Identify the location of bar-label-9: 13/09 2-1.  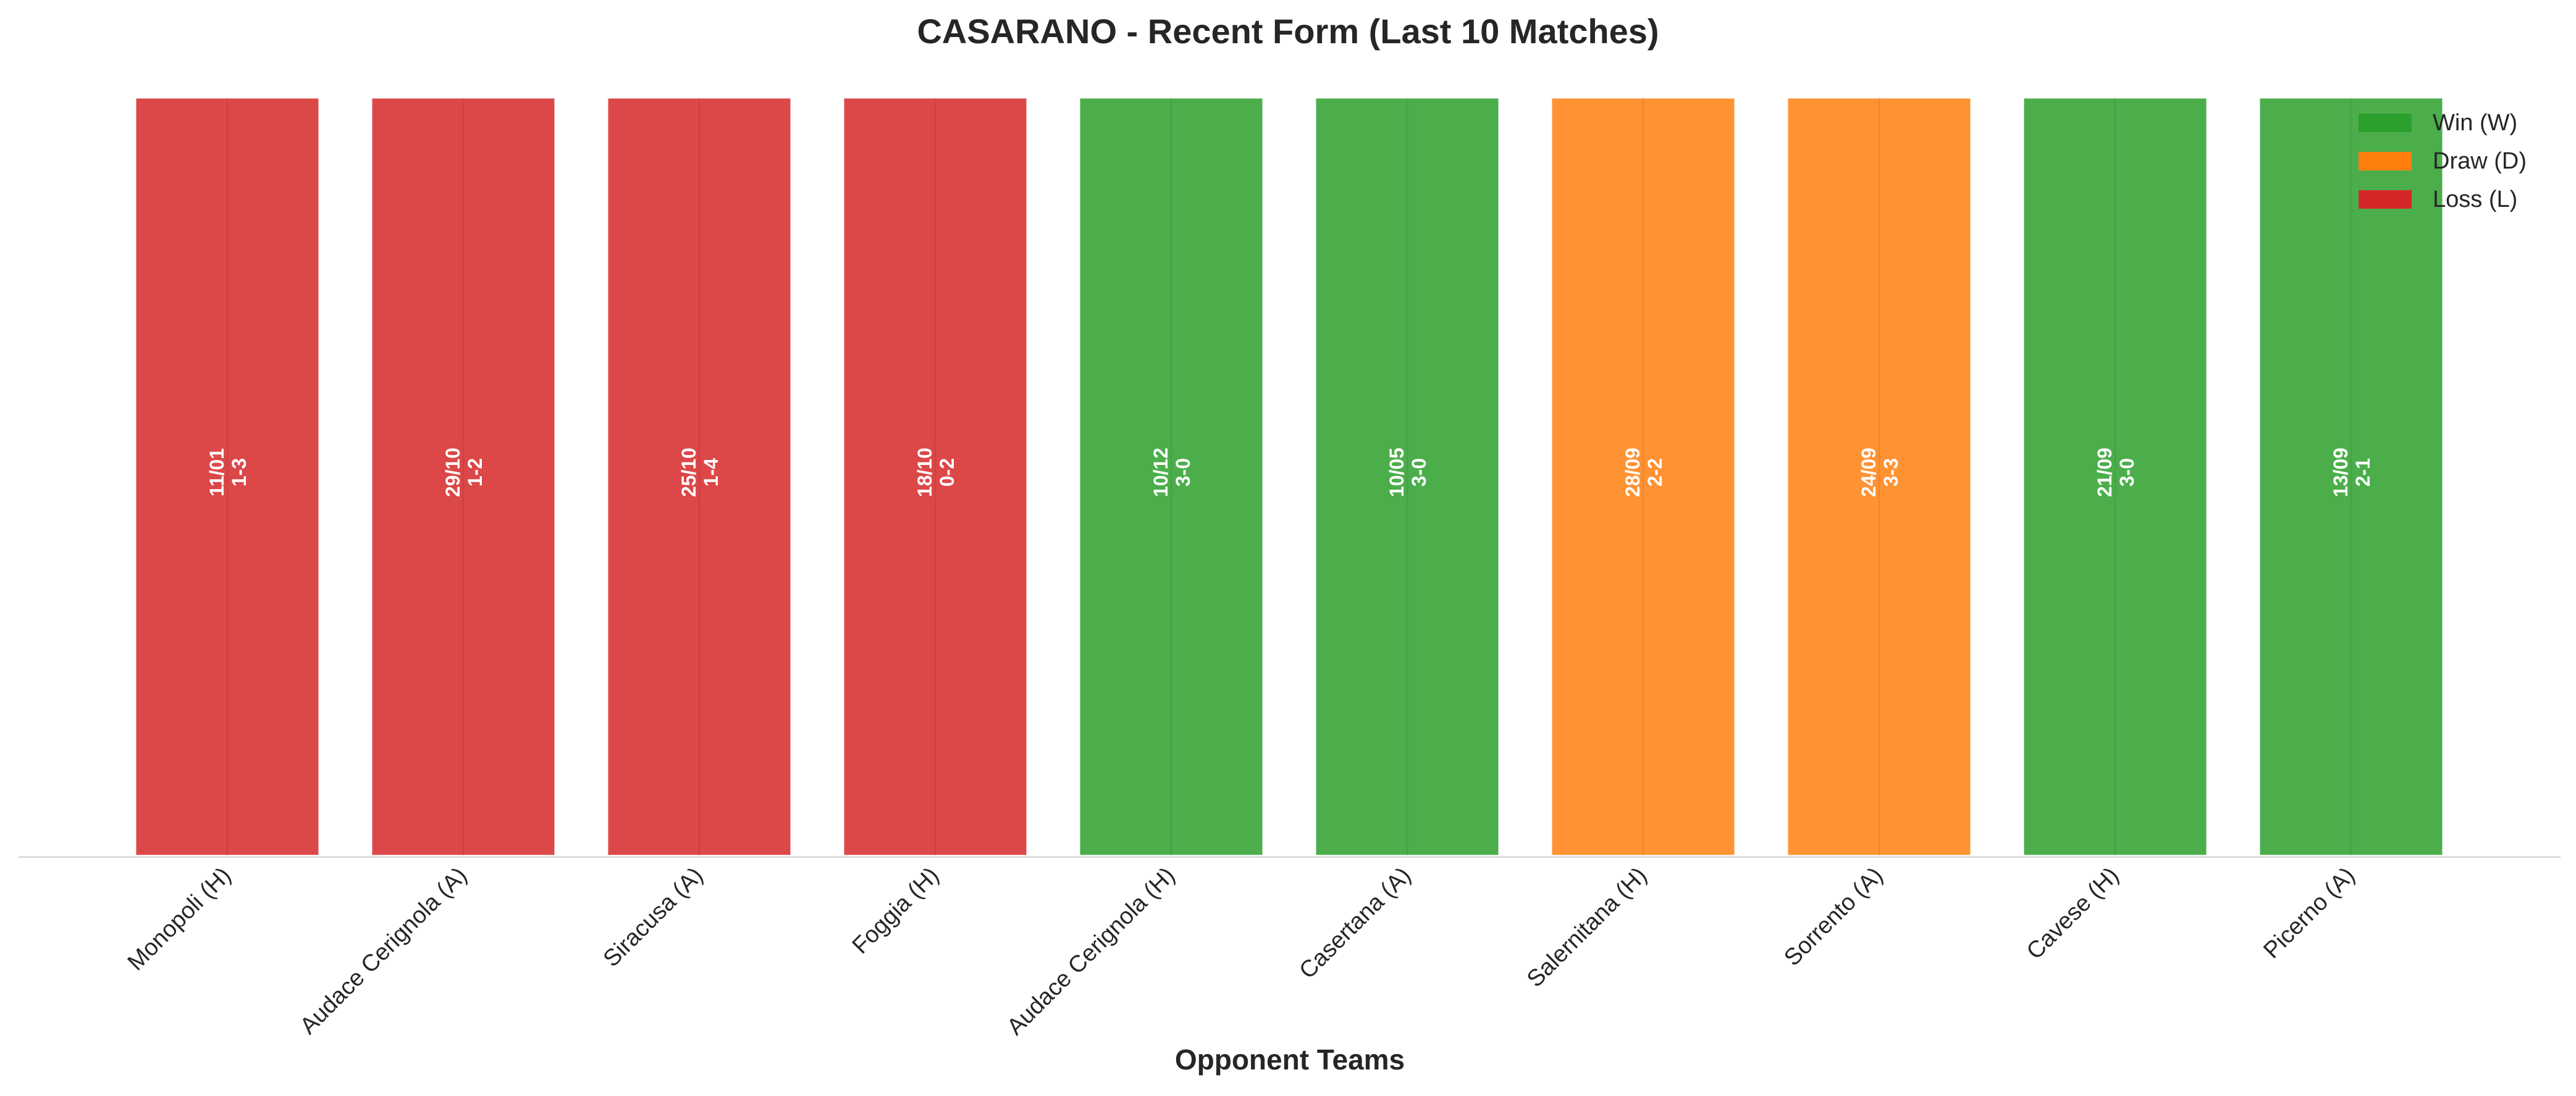
(2352, 472).